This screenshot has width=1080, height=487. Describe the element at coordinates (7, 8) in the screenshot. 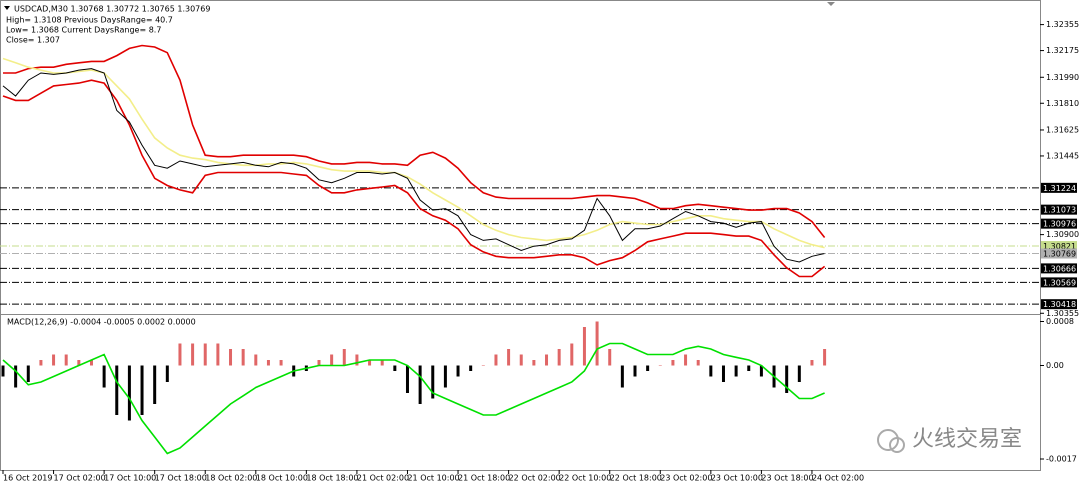

I see `menu-arrow` at that location.